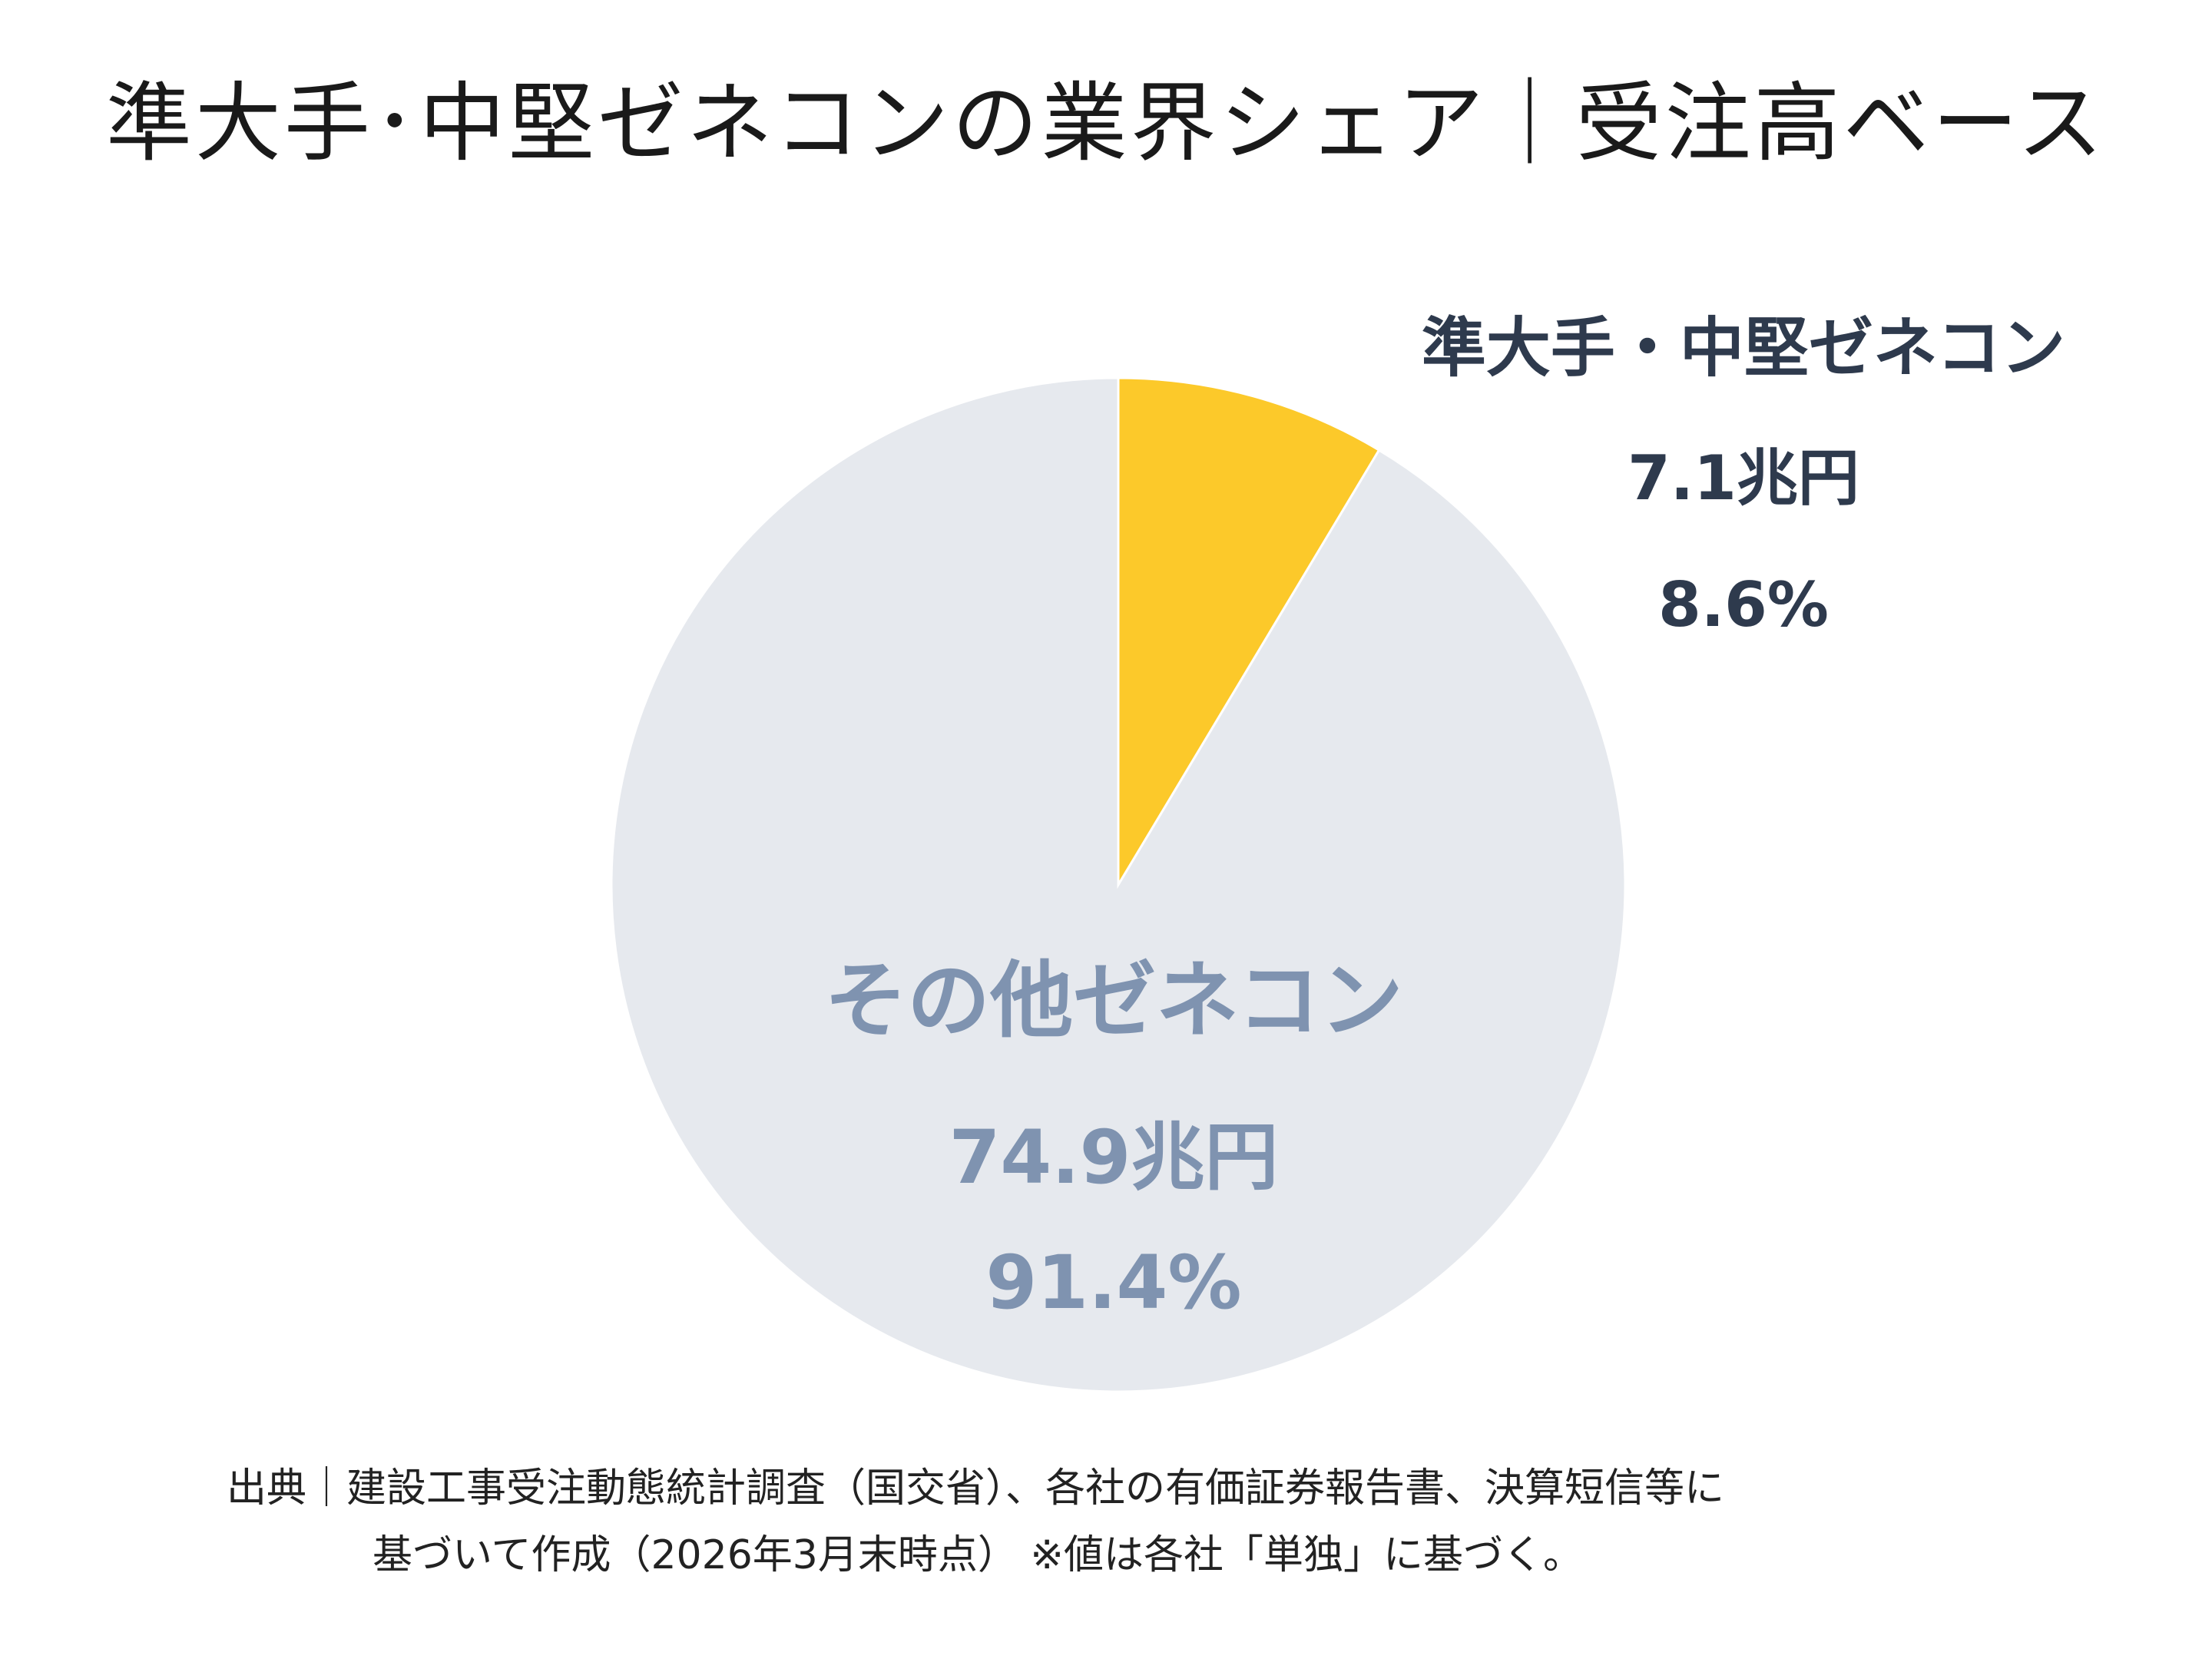  Describe the element at coordinates (976, 1488) in the screenshot. I see `source-note-line-1: 出典｜建設工事受注動態統計調査（国交省）、各社の有価証券報告書、決算短信等に` at that location.